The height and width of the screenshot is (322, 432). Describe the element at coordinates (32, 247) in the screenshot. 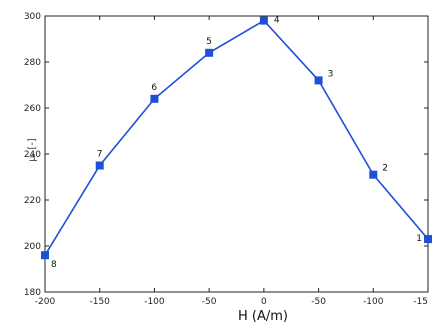

I see `y-tick-label: 200` at that location.